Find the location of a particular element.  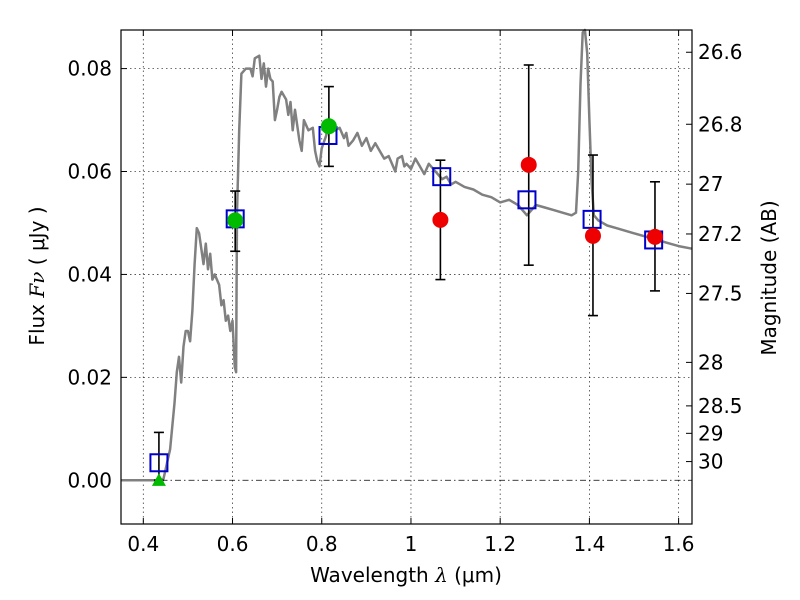

x-tick-label: 0.4 is located at coordinates (143, 544).